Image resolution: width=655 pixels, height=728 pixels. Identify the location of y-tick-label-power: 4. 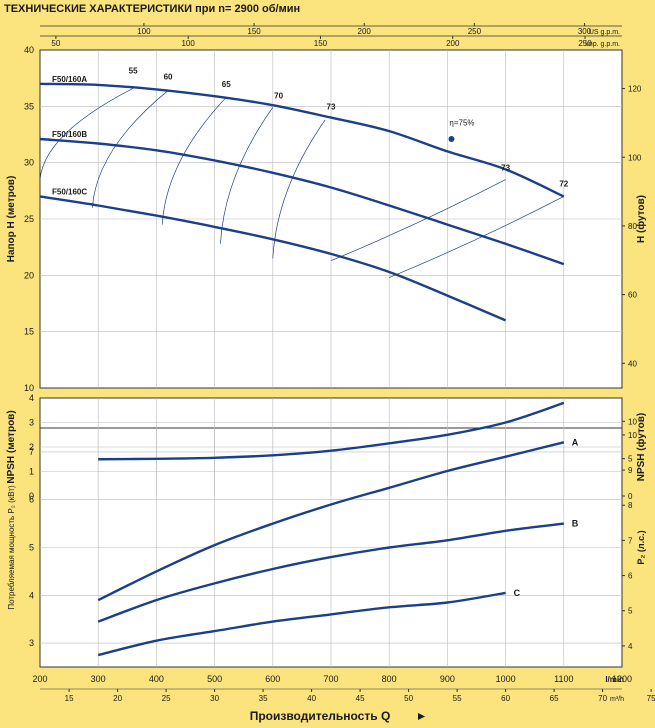
(31, 595).